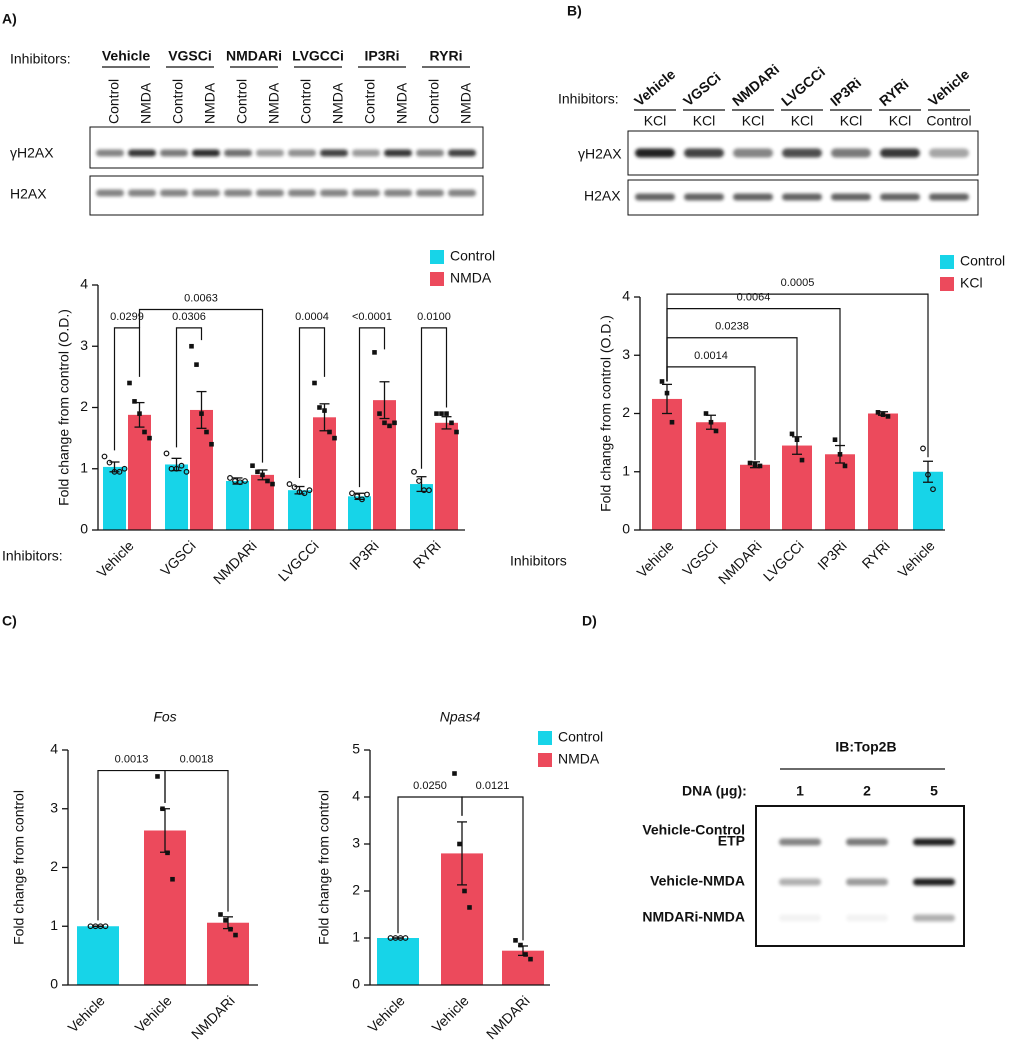  What do you see at coordinates (693, 830) in the screenshot?
I see `row-label: Vehicle-Control` at bounding box center [693, 830].